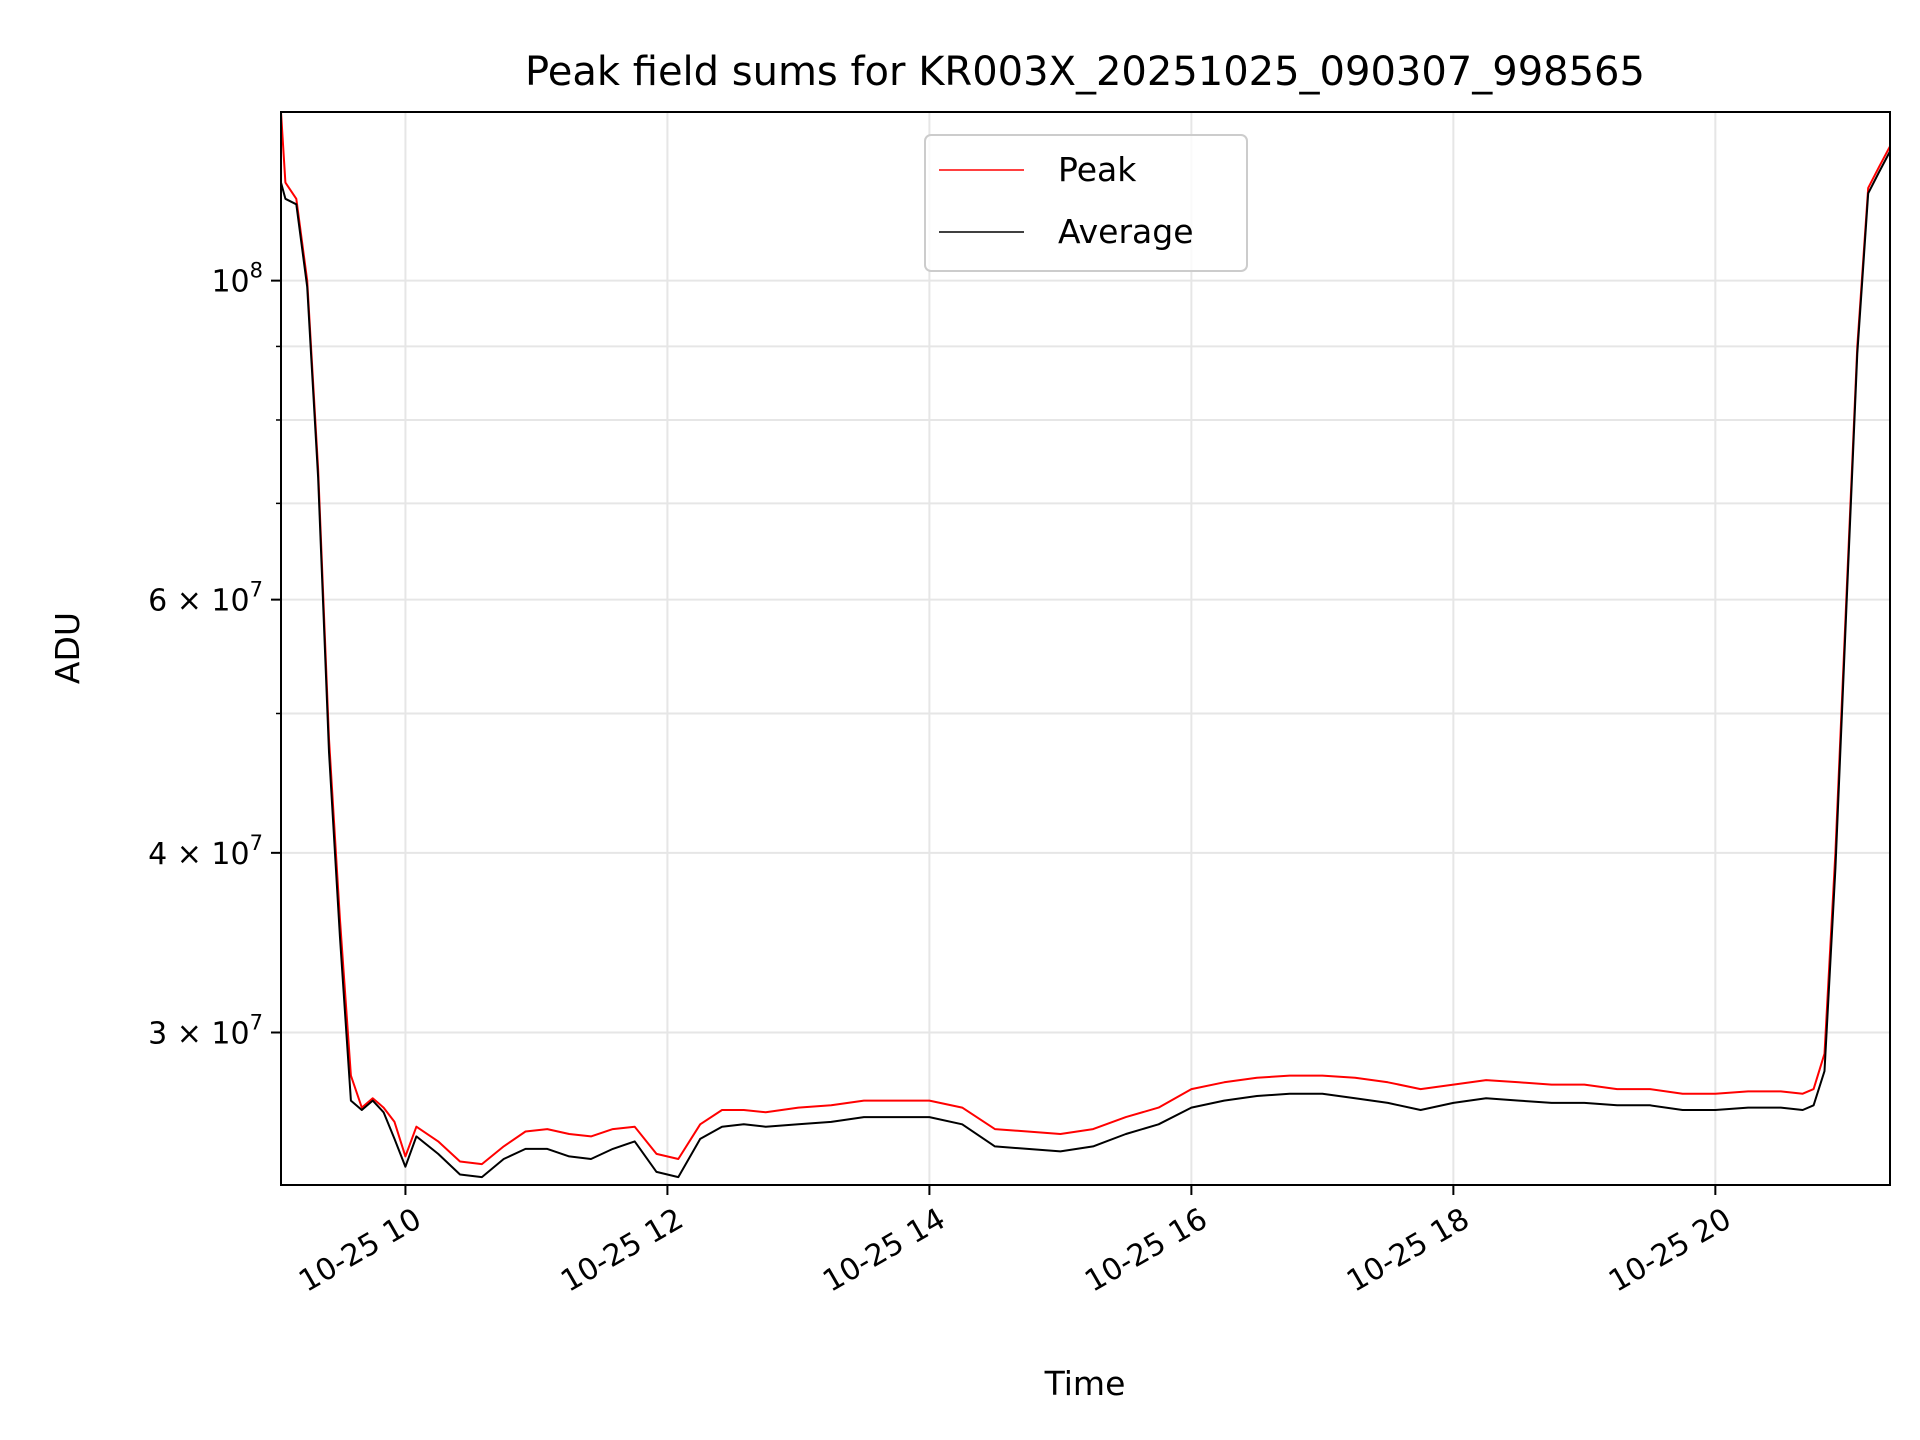 This screenshot has height=1440, width=1920. I want to click on y-tick-label: 6 × 107, so click(205, 598).